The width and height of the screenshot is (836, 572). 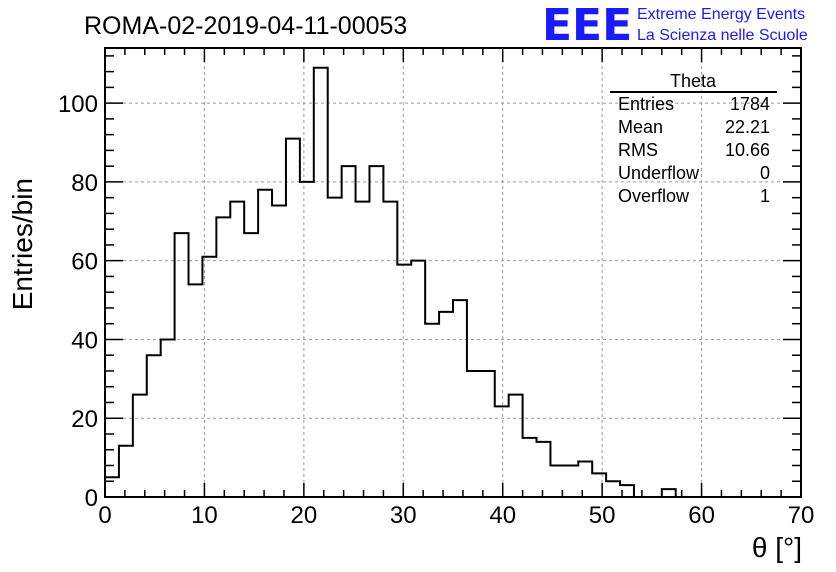 I want to click on stats-value: 22.21, so click(x=747, y=127).